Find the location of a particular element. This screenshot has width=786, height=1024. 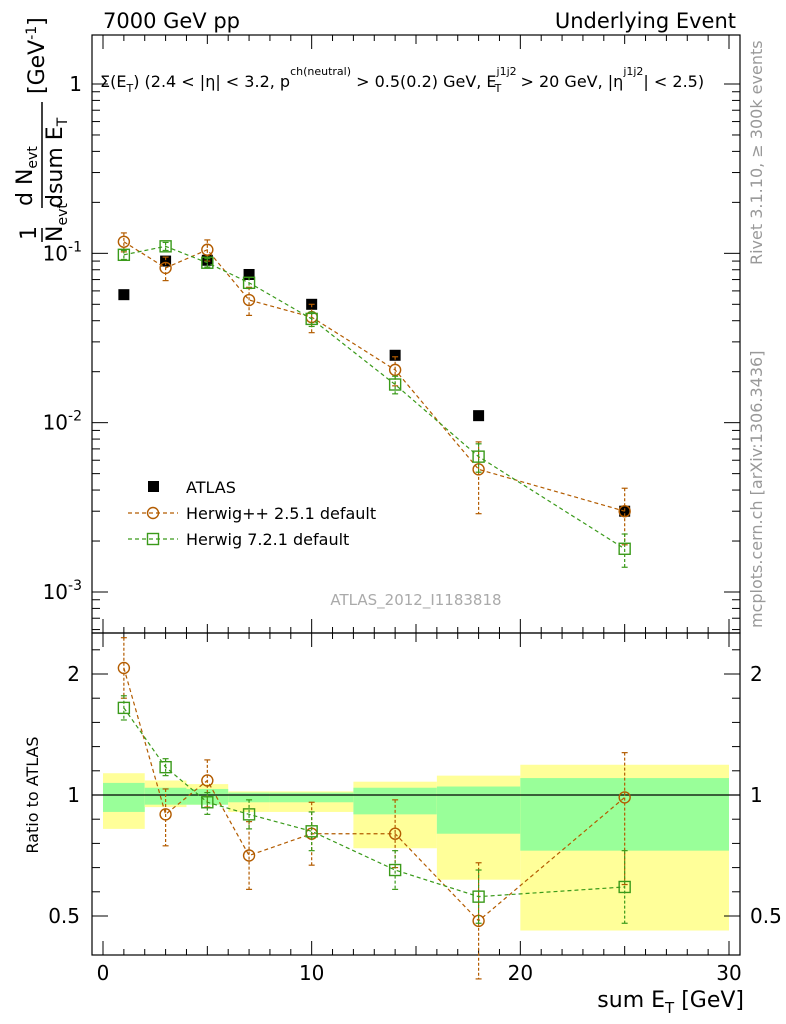

legend-atlas-label: ATLAS is located at coordinates (211, 487).